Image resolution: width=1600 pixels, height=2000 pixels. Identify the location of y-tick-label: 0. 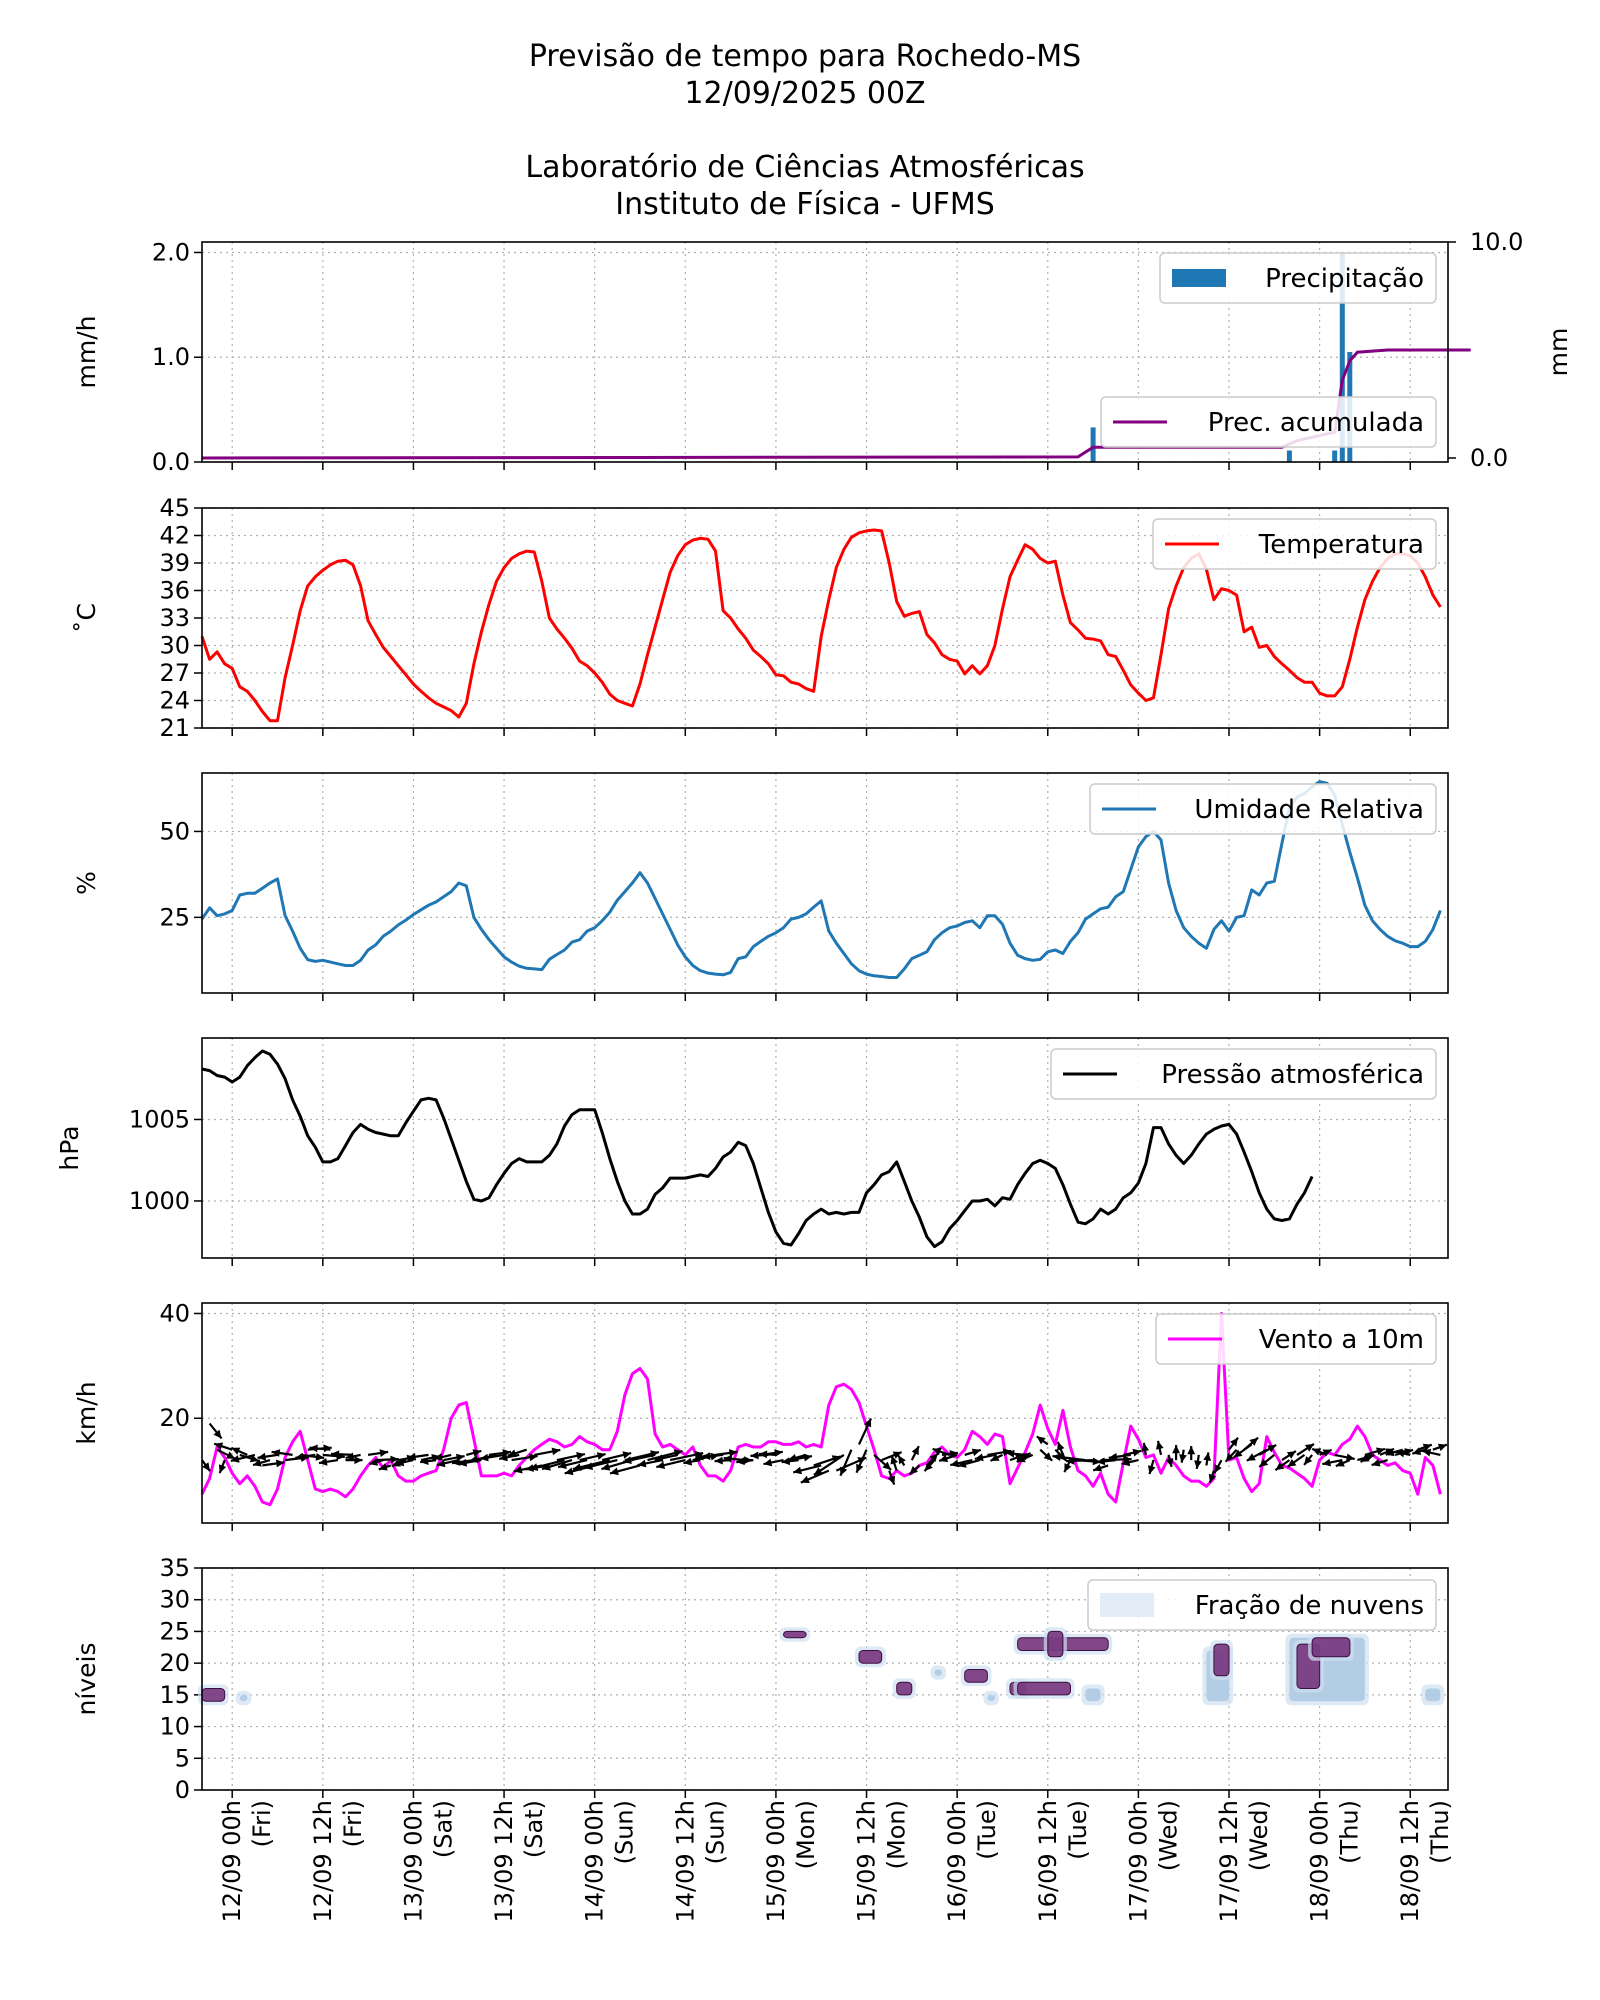
(182, 1790).